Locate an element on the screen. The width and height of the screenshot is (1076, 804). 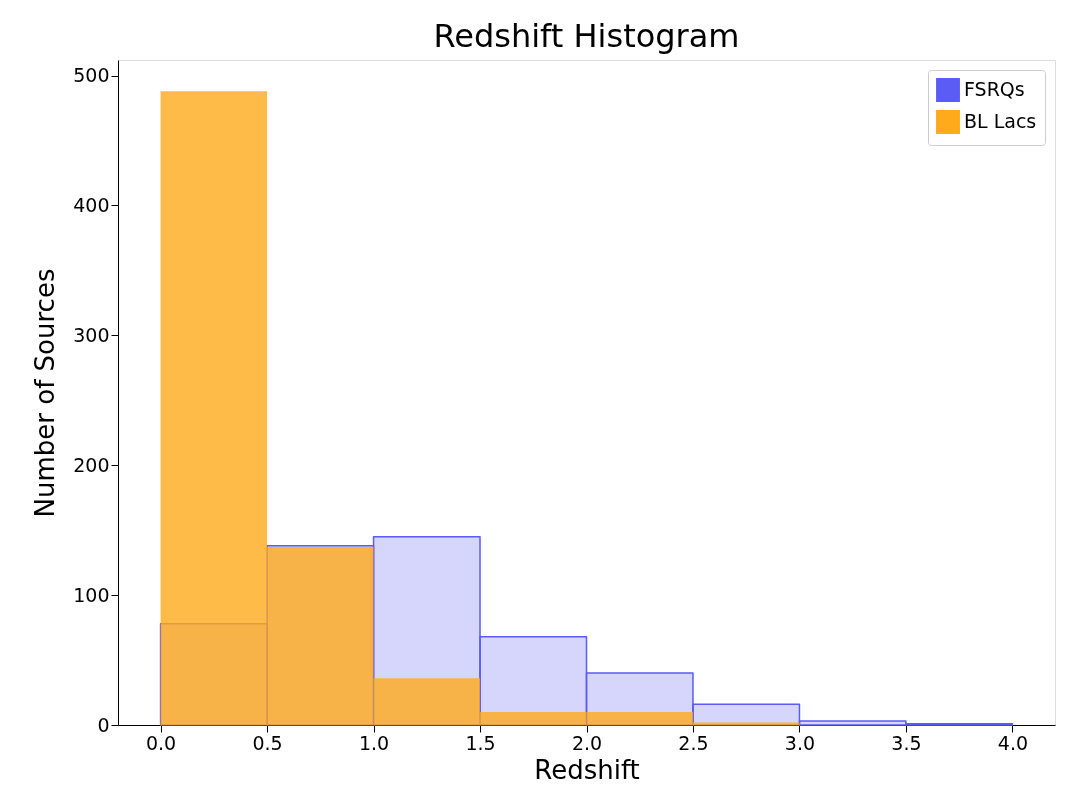
y-tick-label: 300 is located at coordinates (91, 334).